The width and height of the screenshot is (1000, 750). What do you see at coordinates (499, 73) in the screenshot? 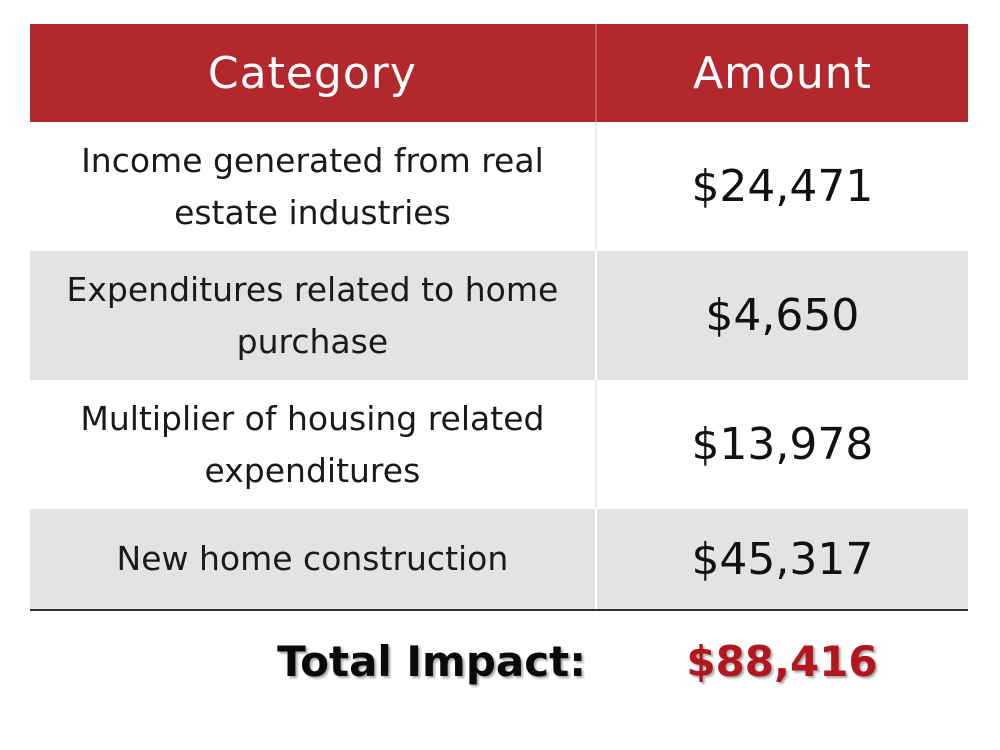
I see `table-header-row: Category Amount` at bounding box center [499, 73].